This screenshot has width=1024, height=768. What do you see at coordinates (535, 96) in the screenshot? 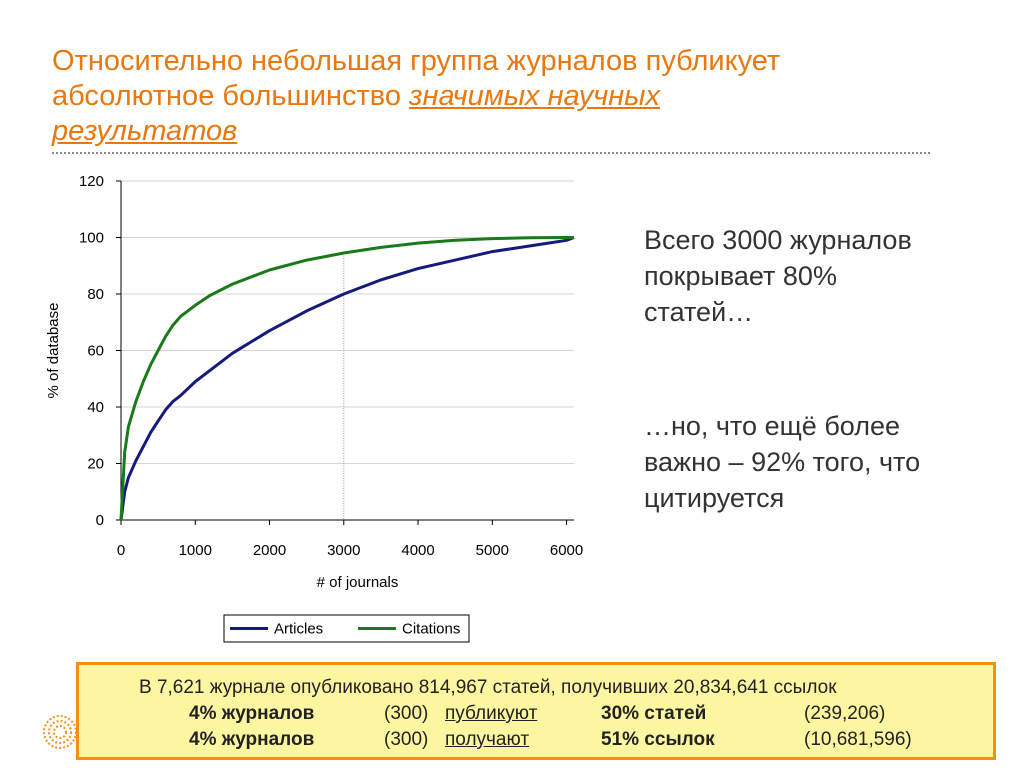
I see `title-line-2-emphasis: значимых научных` at bounding box center [535, 96].